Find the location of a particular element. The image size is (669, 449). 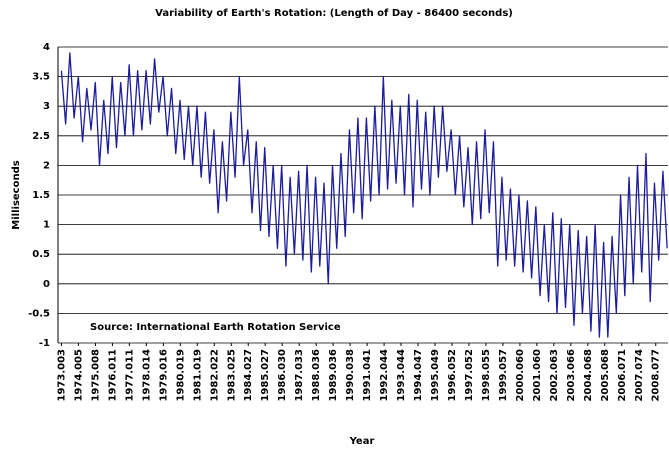

x-tick-label: 1995.049 is located at coordinates (435, 375).